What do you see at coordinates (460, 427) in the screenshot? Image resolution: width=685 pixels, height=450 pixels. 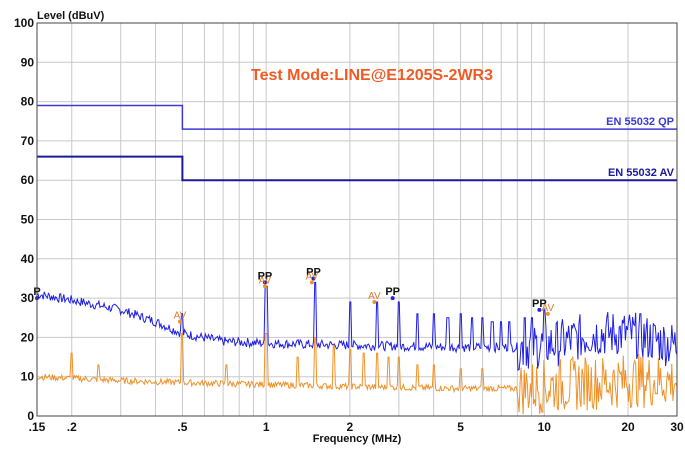 I see `x-tick-label: 5` at bounding box center [460, 427].